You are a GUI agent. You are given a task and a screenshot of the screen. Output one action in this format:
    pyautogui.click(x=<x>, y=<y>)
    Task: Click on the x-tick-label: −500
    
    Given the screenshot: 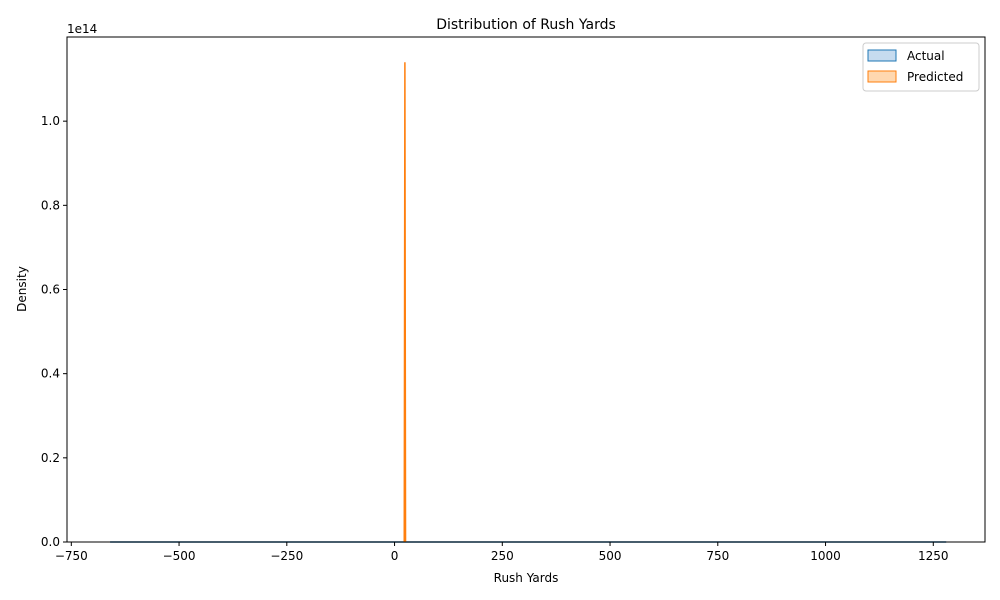 What is the action you would take?
    pyautogui.click(x=179, y=556)
    